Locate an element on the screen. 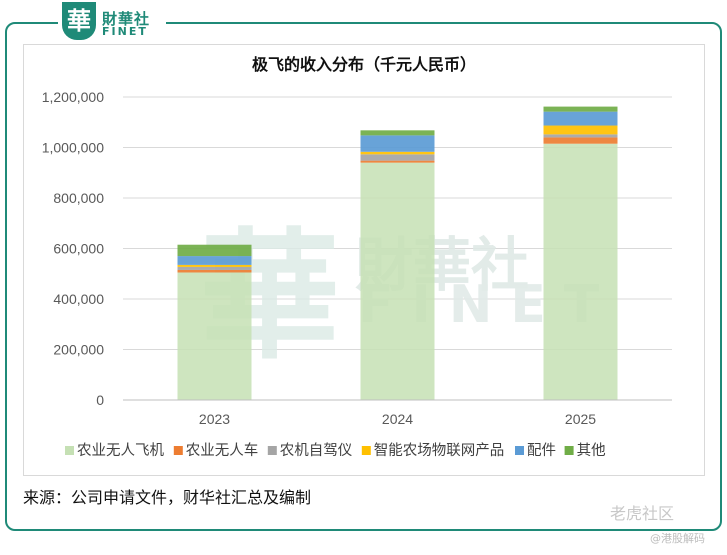  logo-chinese-name: 財華社 is located at coordinates (126, 19).